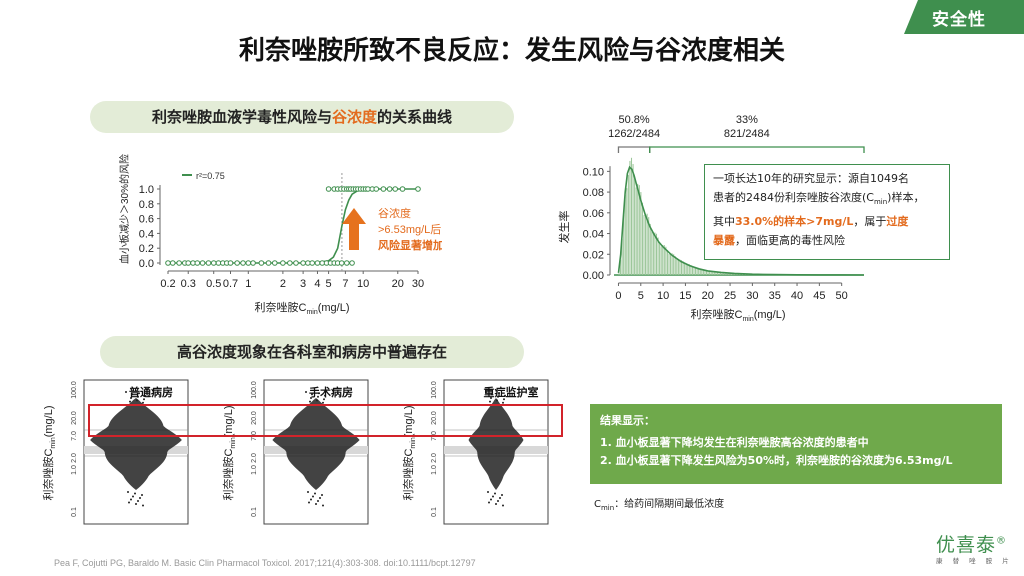  What do you see at coordinates (254, 458) in the screenshot?
I see `ward-y-tick-label: 2.0` at bounding box center [254, 458].